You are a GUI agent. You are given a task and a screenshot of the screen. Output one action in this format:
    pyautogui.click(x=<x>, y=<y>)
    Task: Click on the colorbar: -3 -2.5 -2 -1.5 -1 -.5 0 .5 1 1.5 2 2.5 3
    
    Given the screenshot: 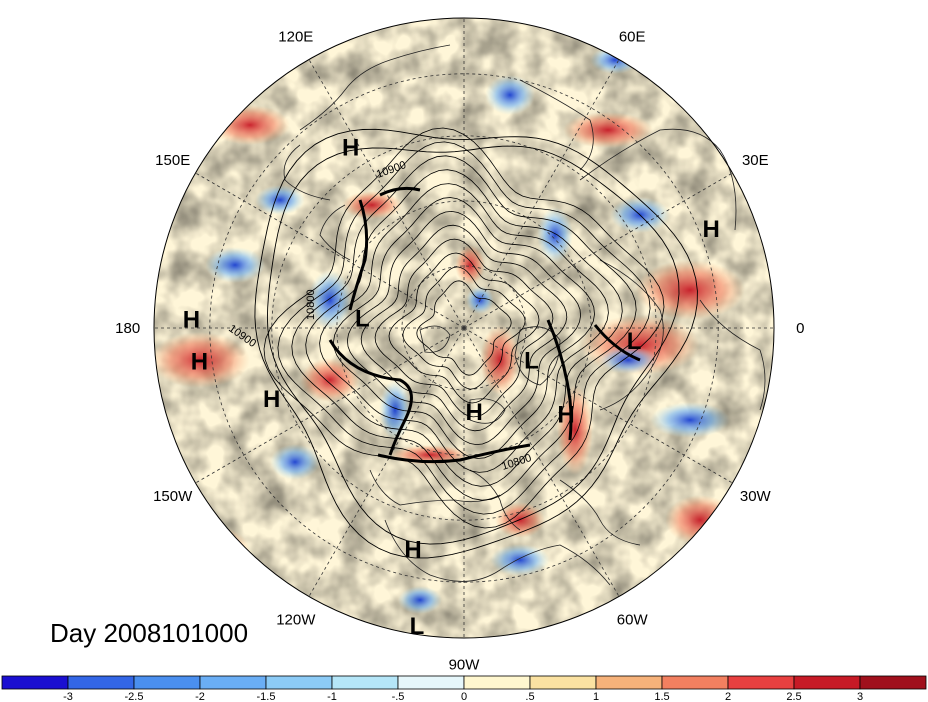 What is the action you would take?
    pyautogui.click(x=464, y=688)
    